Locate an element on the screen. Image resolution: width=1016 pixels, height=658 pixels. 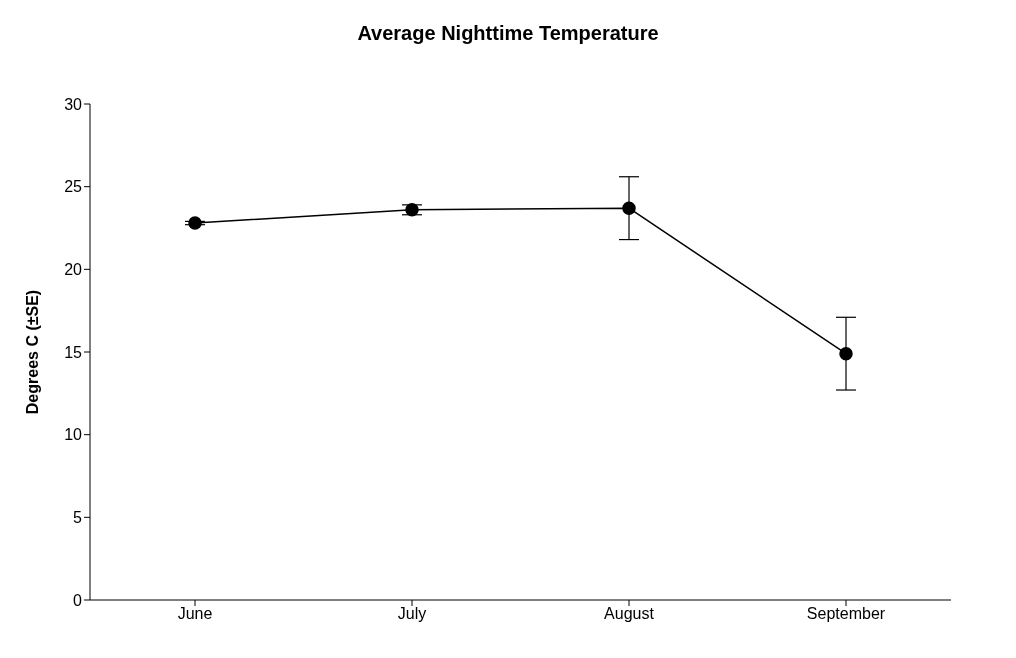
x-tick-label: August is located at coordinates (629, 614).